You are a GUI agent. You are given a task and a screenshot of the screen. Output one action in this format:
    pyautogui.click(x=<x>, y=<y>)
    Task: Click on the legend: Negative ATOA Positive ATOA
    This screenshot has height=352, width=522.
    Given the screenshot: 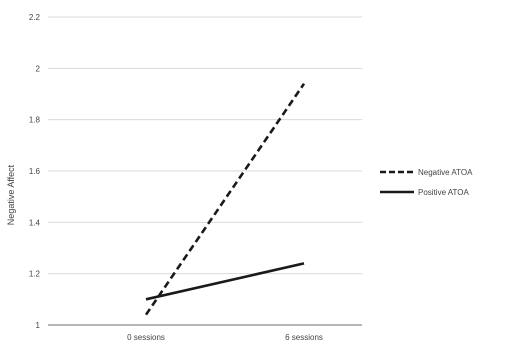 What is the action you would take?
    pyautogui.click(x=426, y=182)
    